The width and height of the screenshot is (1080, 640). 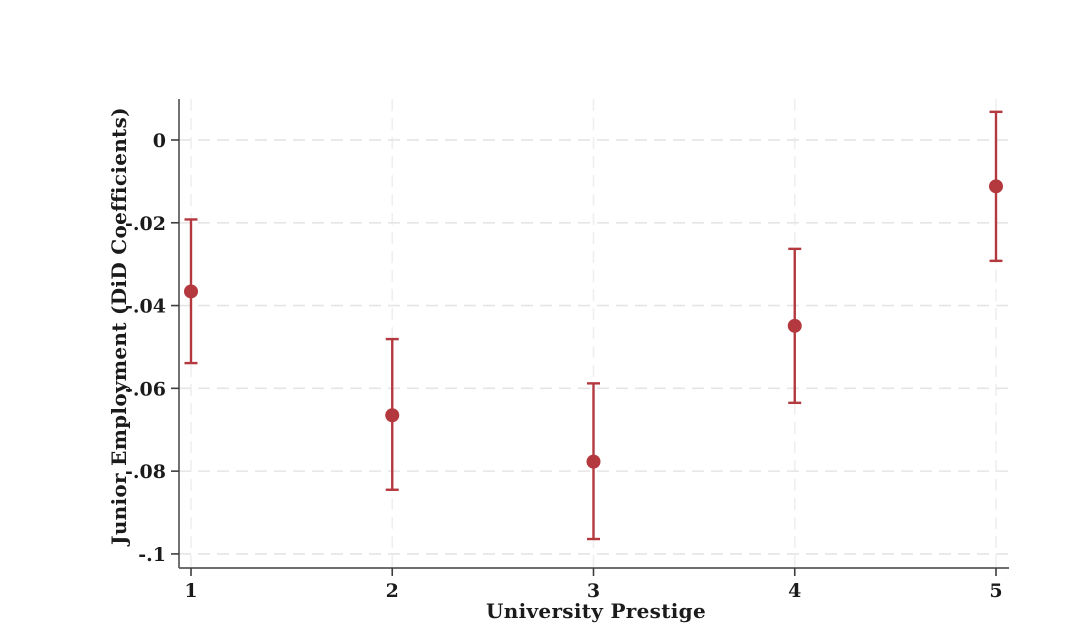 I want to click on y-tick-label: -.06, so click(x=145, y=389).